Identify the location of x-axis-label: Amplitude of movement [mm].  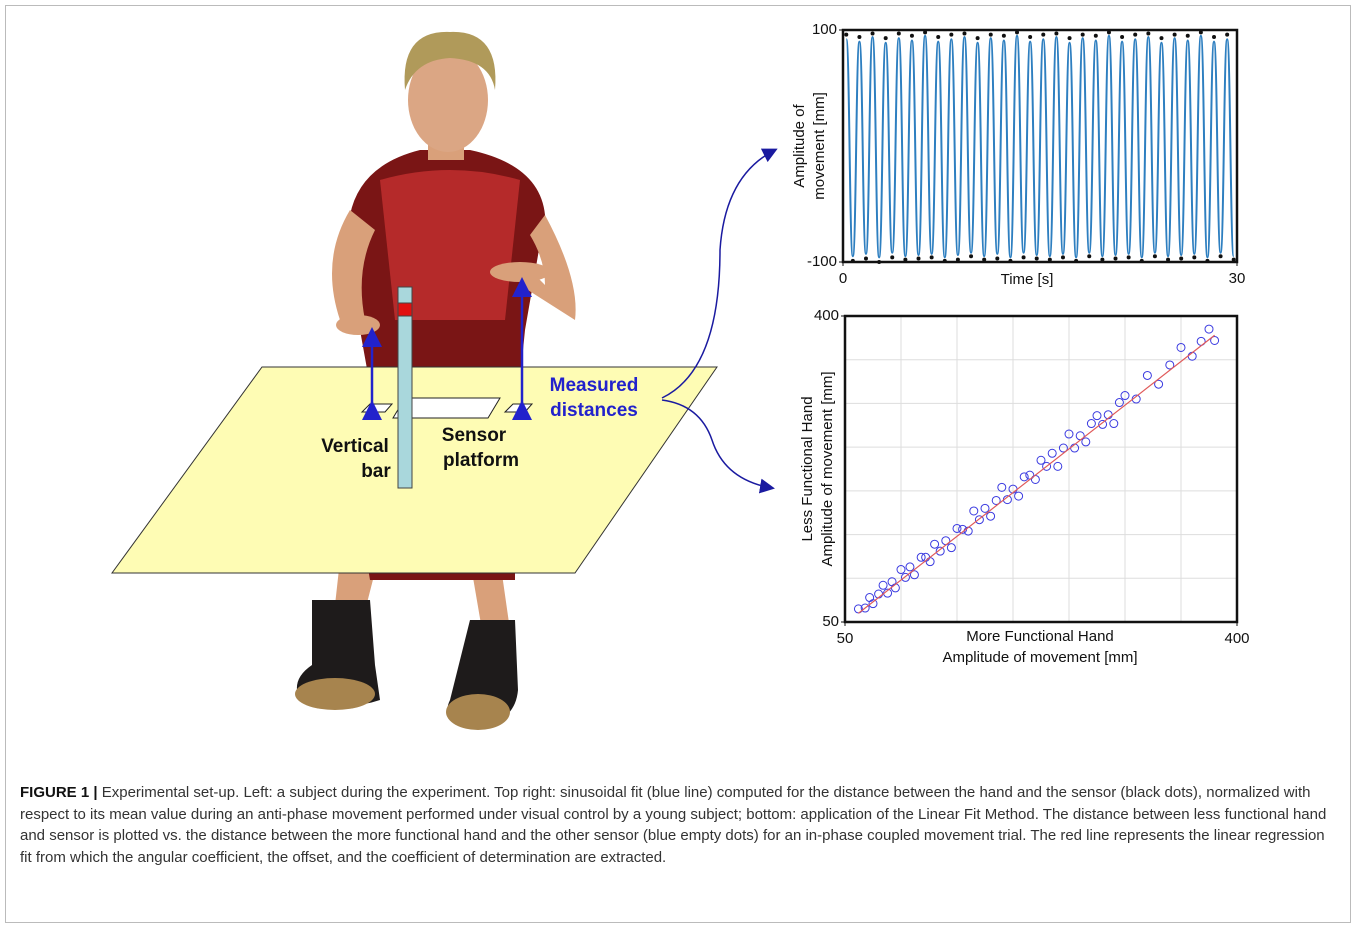
(1039, 657).